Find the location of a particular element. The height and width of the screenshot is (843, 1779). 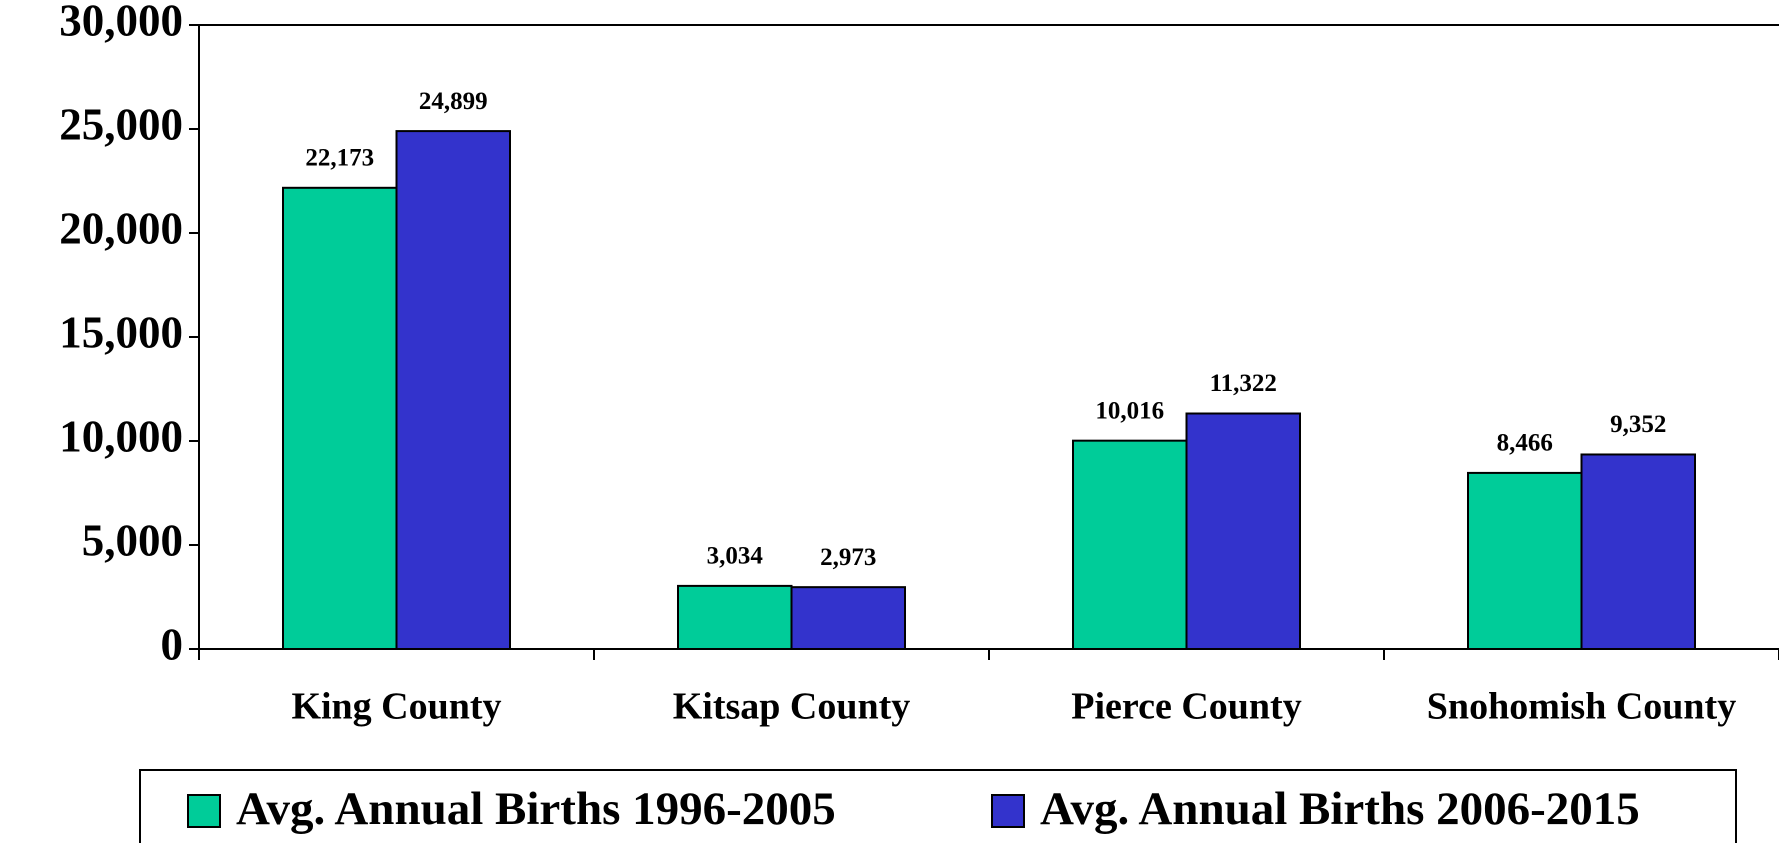

x-tick-label: Kitsap County is located at coordinates (792, 707).